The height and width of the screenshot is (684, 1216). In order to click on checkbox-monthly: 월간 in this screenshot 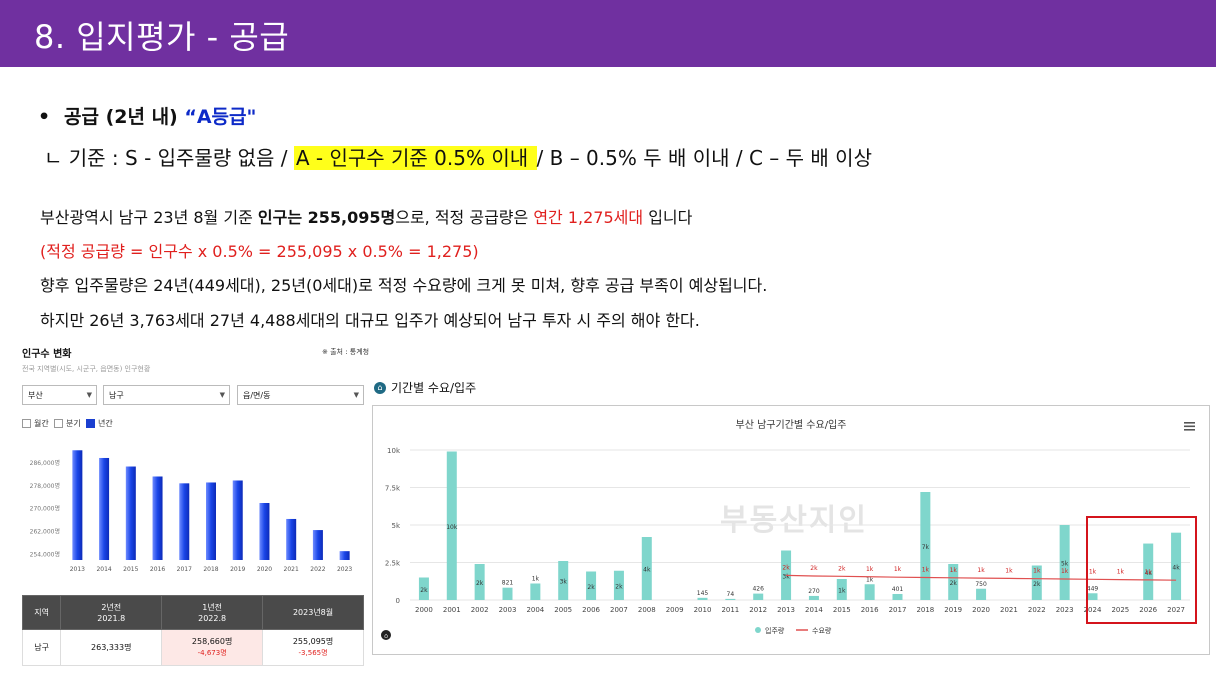, I will do `click(35, 423)`.